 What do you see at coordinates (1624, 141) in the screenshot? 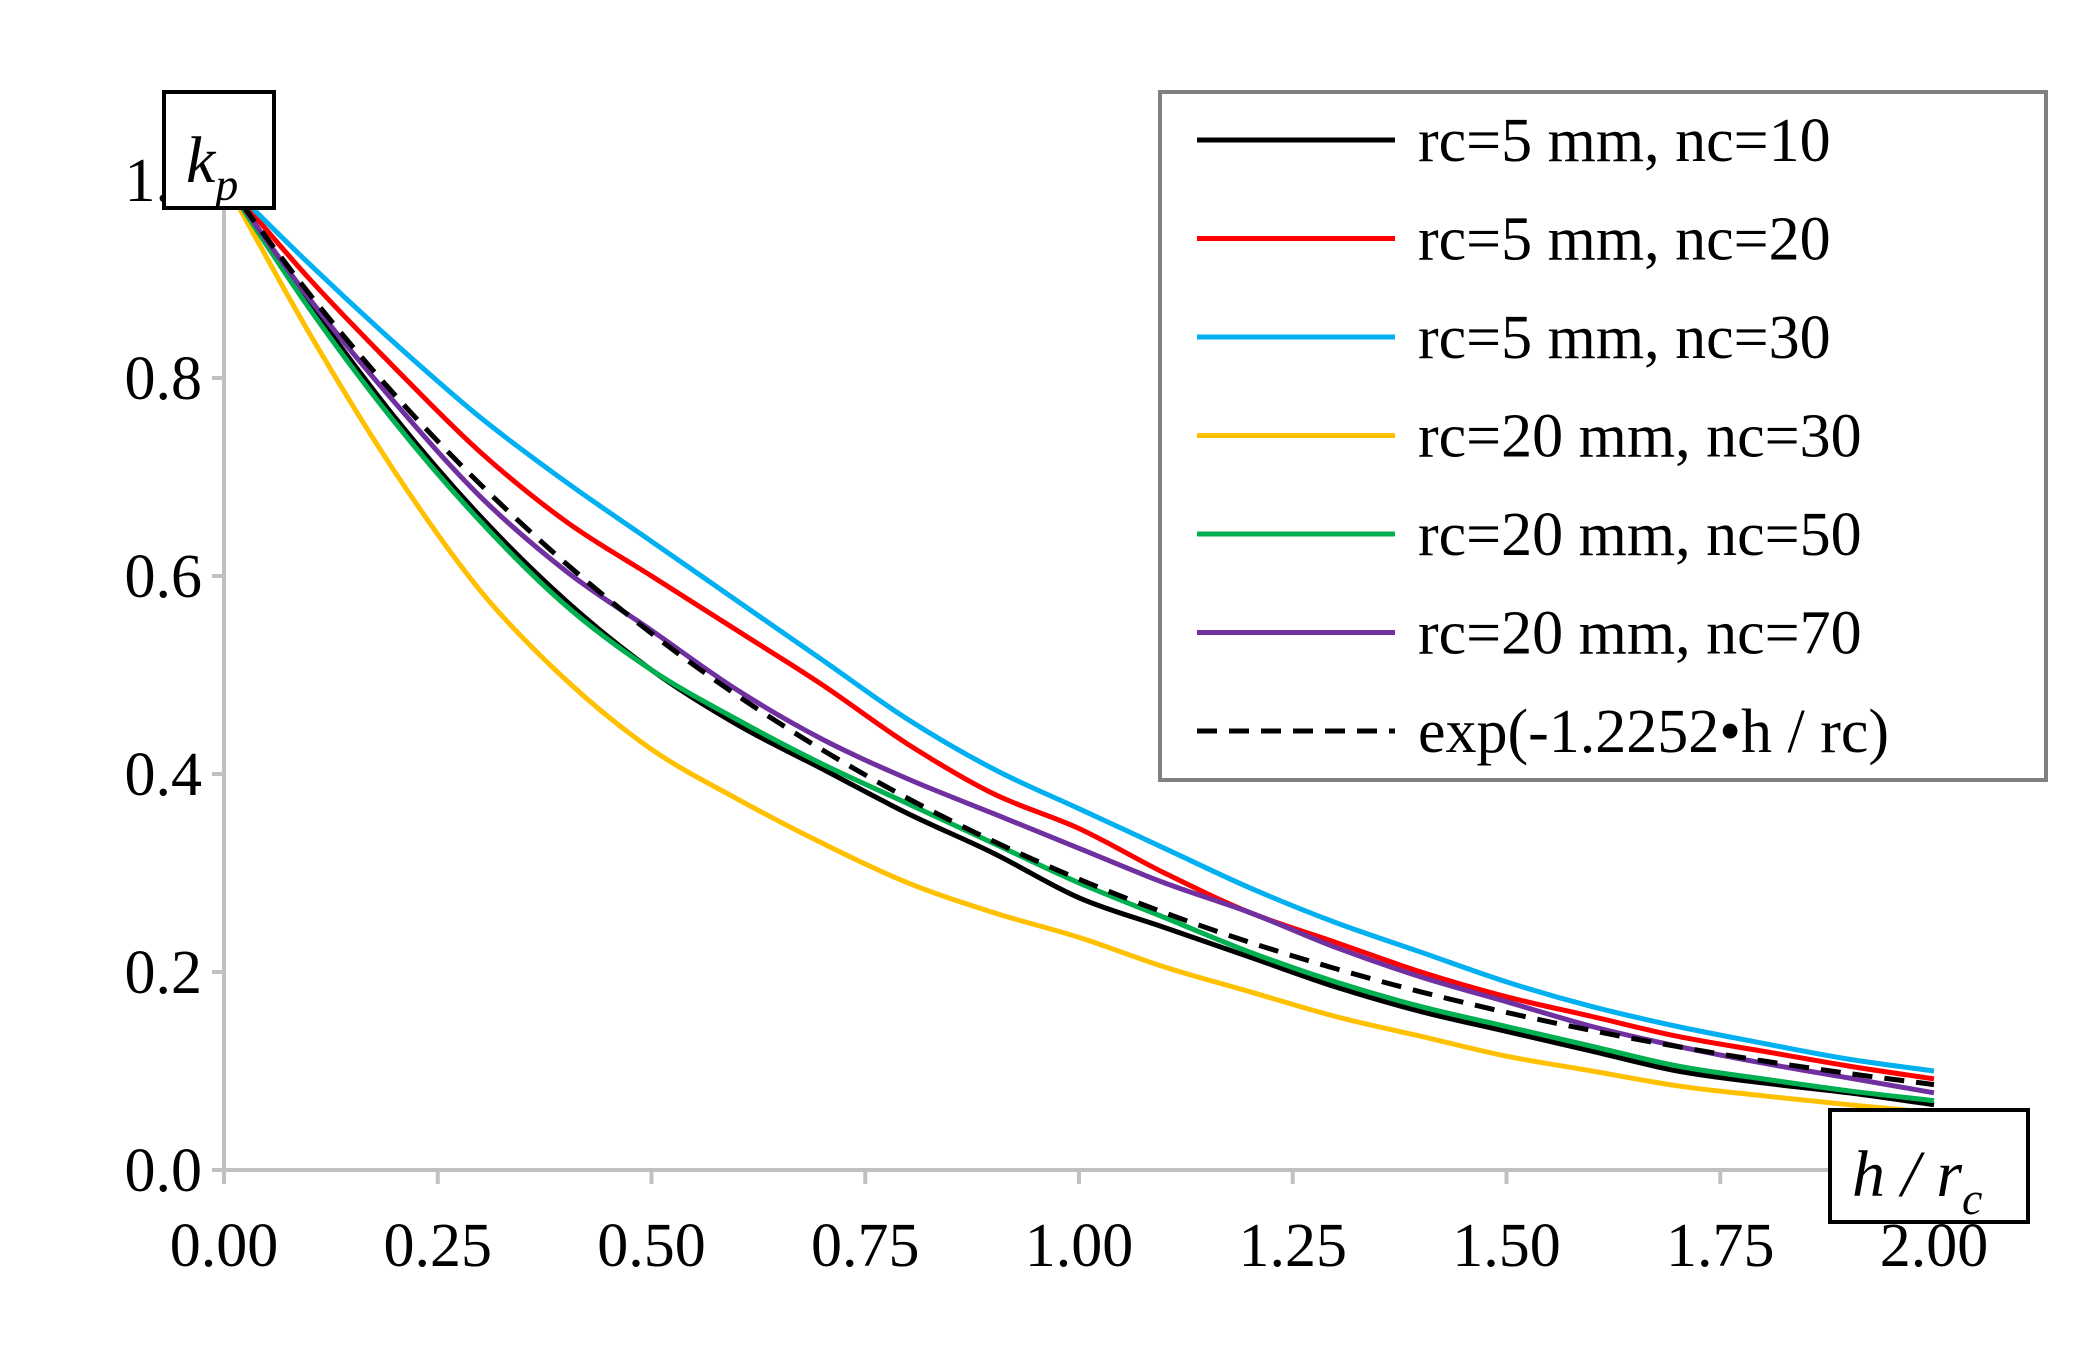
I see `legend-label-0: rc=5 mm, nc=10` at bounding box center [1624, 141].